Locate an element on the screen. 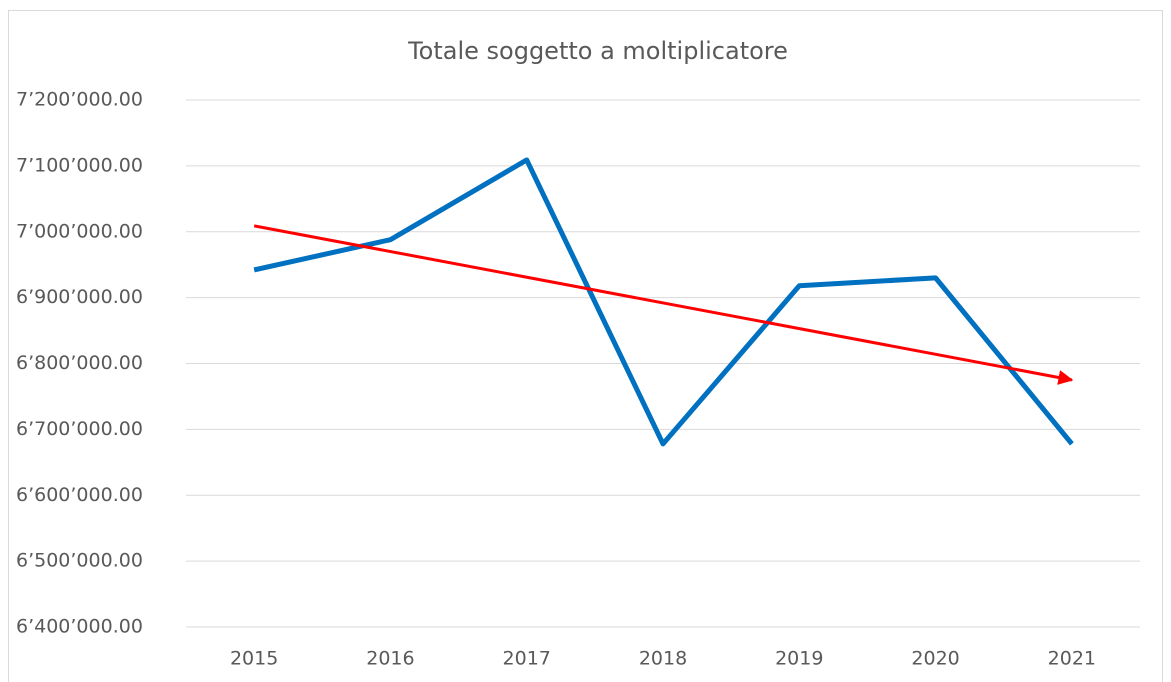  y-tick-label: 7’100’000.00 is located at coordinates (79, 165).